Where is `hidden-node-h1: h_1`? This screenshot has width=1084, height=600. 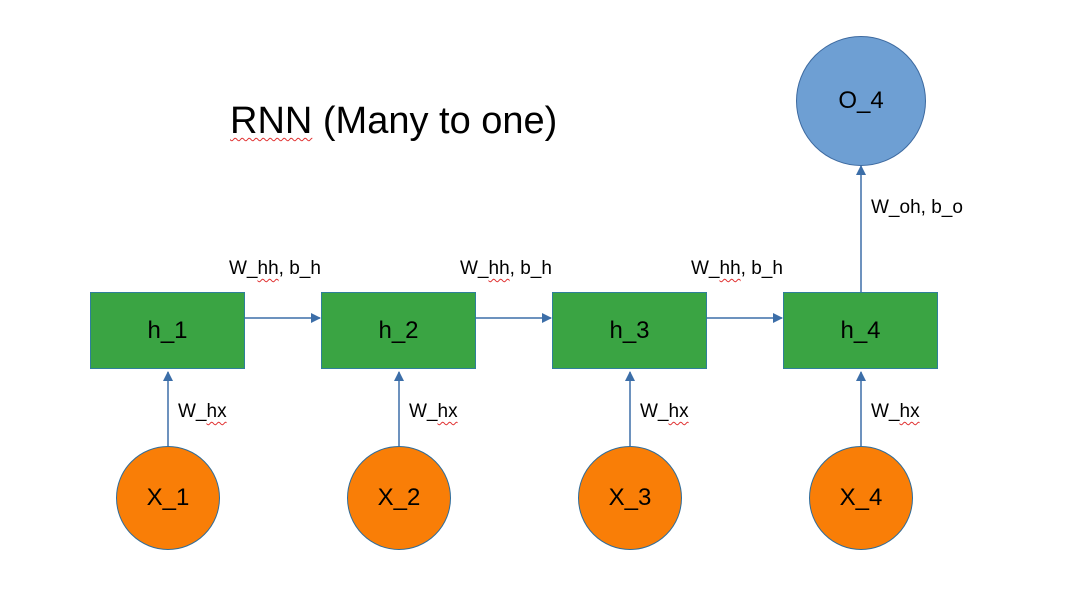 hidden-node-h1: h_1 is located at coordinates (167, 330).